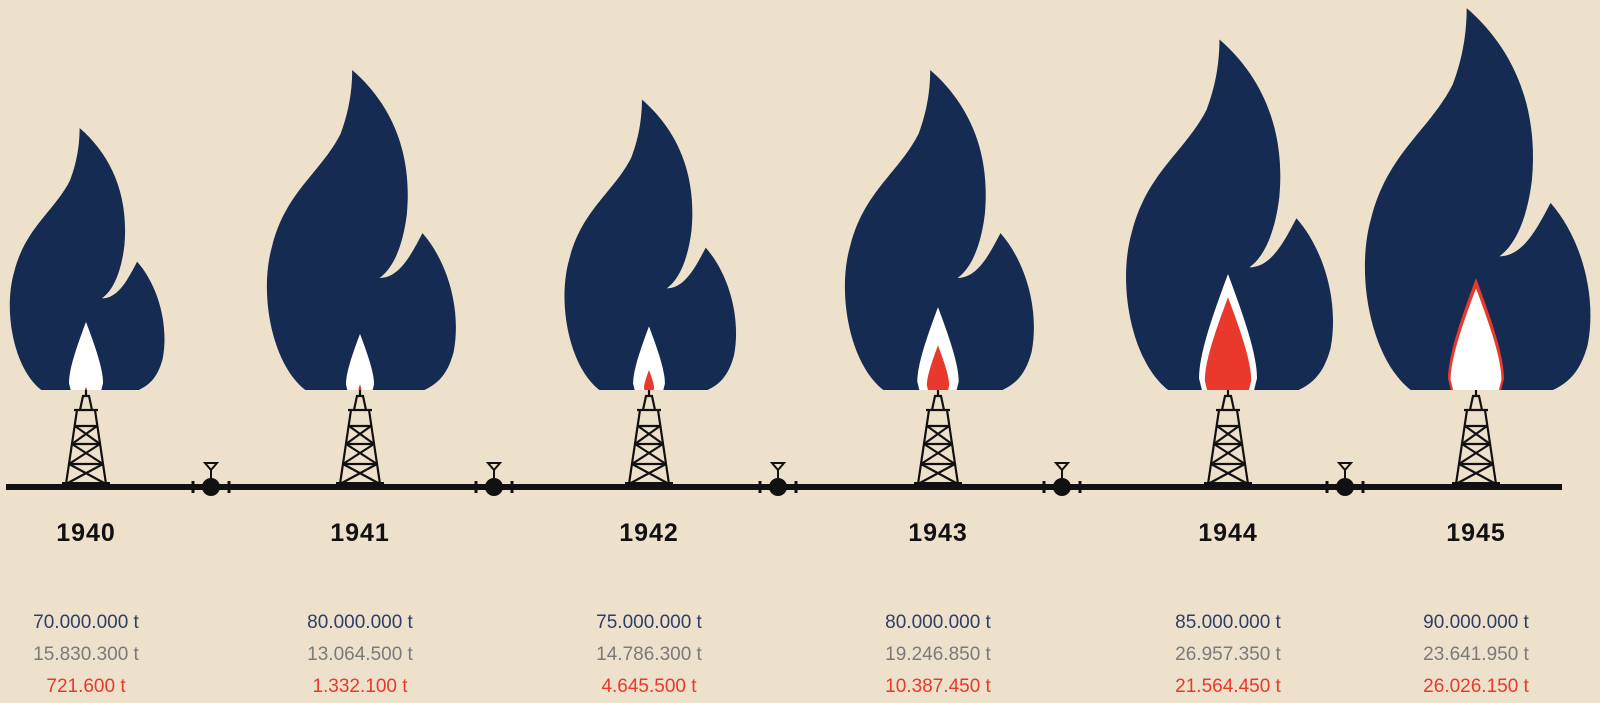  I want to click on value-label: 70.000.000 t, so click(86, 622).